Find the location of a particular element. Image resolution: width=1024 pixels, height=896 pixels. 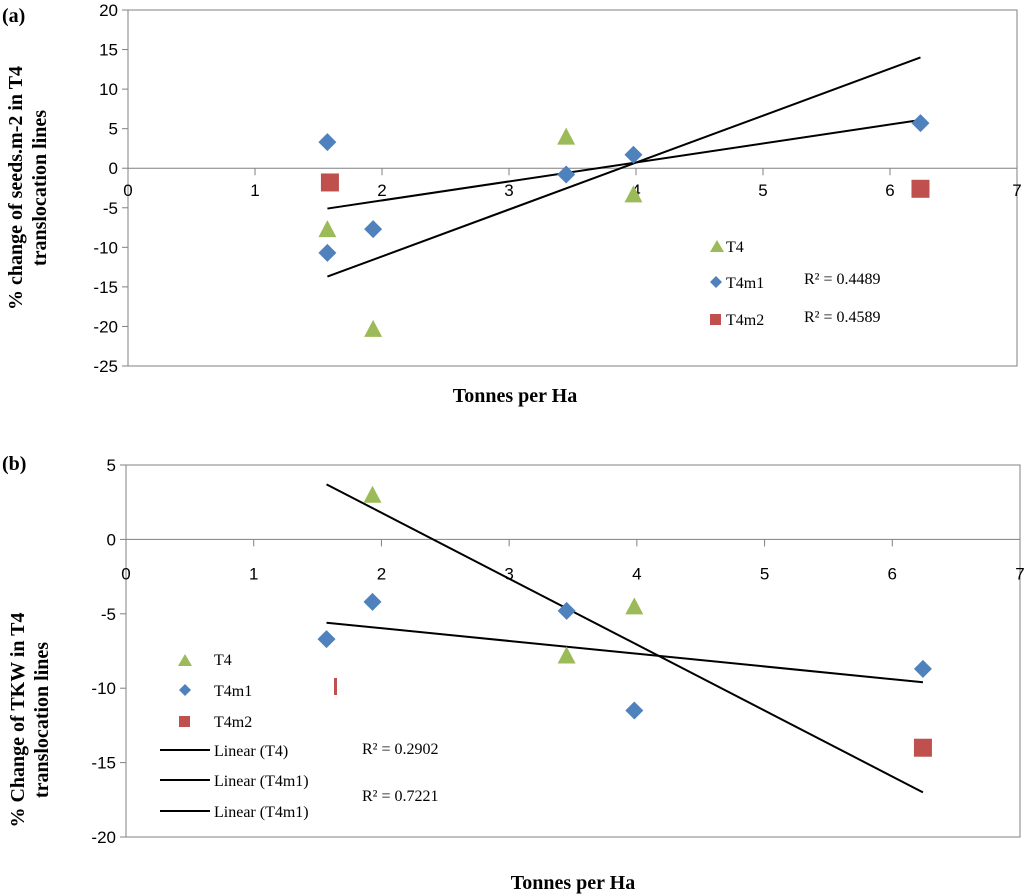

legend-a-t4m1-marker is located at coordinates (716, 282).